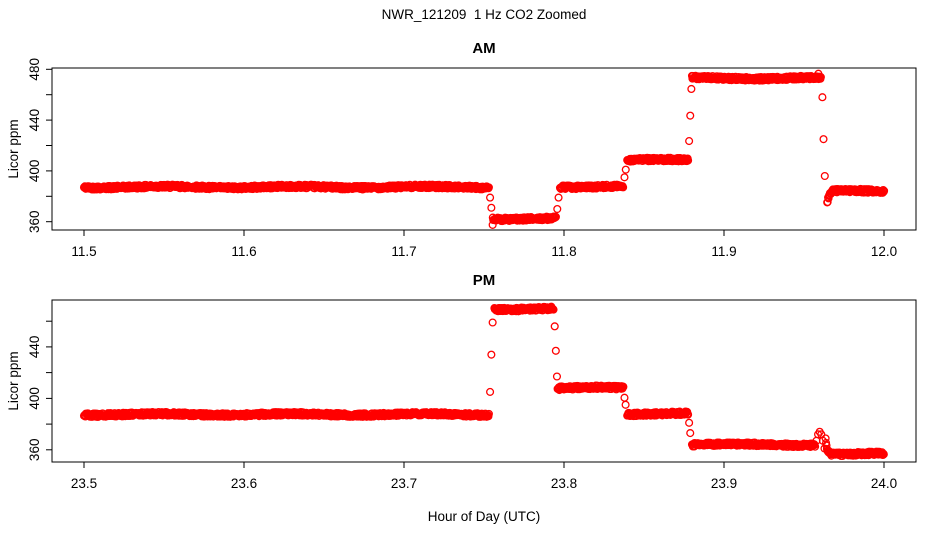 Image resolution: width=936 pixels, height=540 pixels. What do you see at coordinates (484, 14) in the screenshot?
I see `main-title: NWR_121209 1 Hz CO2 Zoomed` at bounding box center [484, 14].